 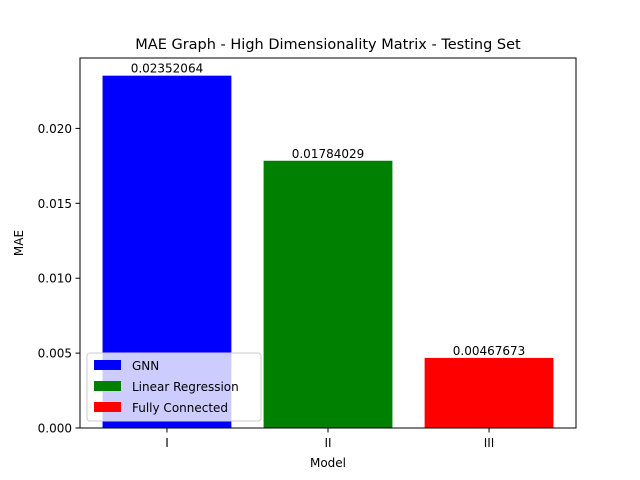 What do you see at coordinates (55, 204) in the screenshot?
I see `y-tick-label: 0.015` at bounding box center [55, 204].